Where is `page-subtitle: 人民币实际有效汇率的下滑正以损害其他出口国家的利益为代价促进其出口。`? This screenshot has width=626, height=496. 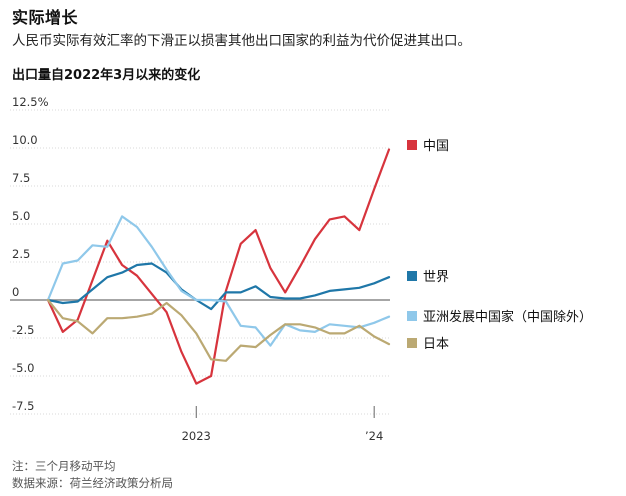 page-subtitle: 人民币实际有效汇率的下滑正以损害其他出口国家的利益为代价促进其出口。 is located at coordinates (241, 41).